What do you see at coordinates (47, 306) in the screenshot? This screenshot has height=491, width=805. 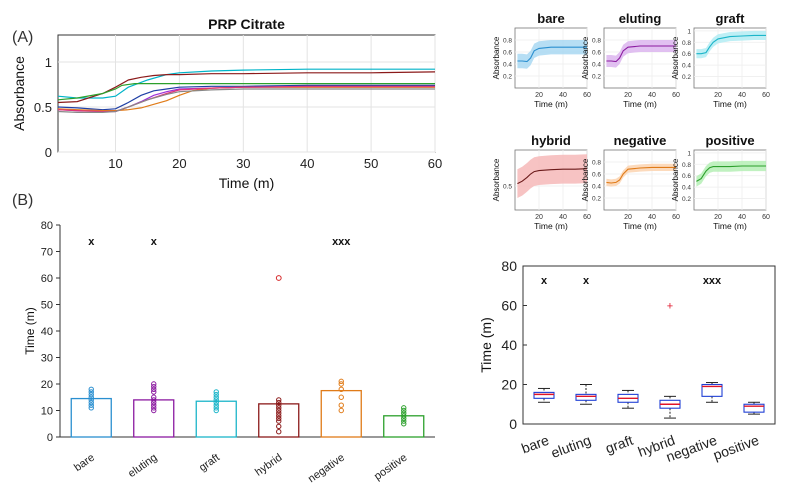 I see `bar-y-tick-label: 50` at bounding box center [47, 306].